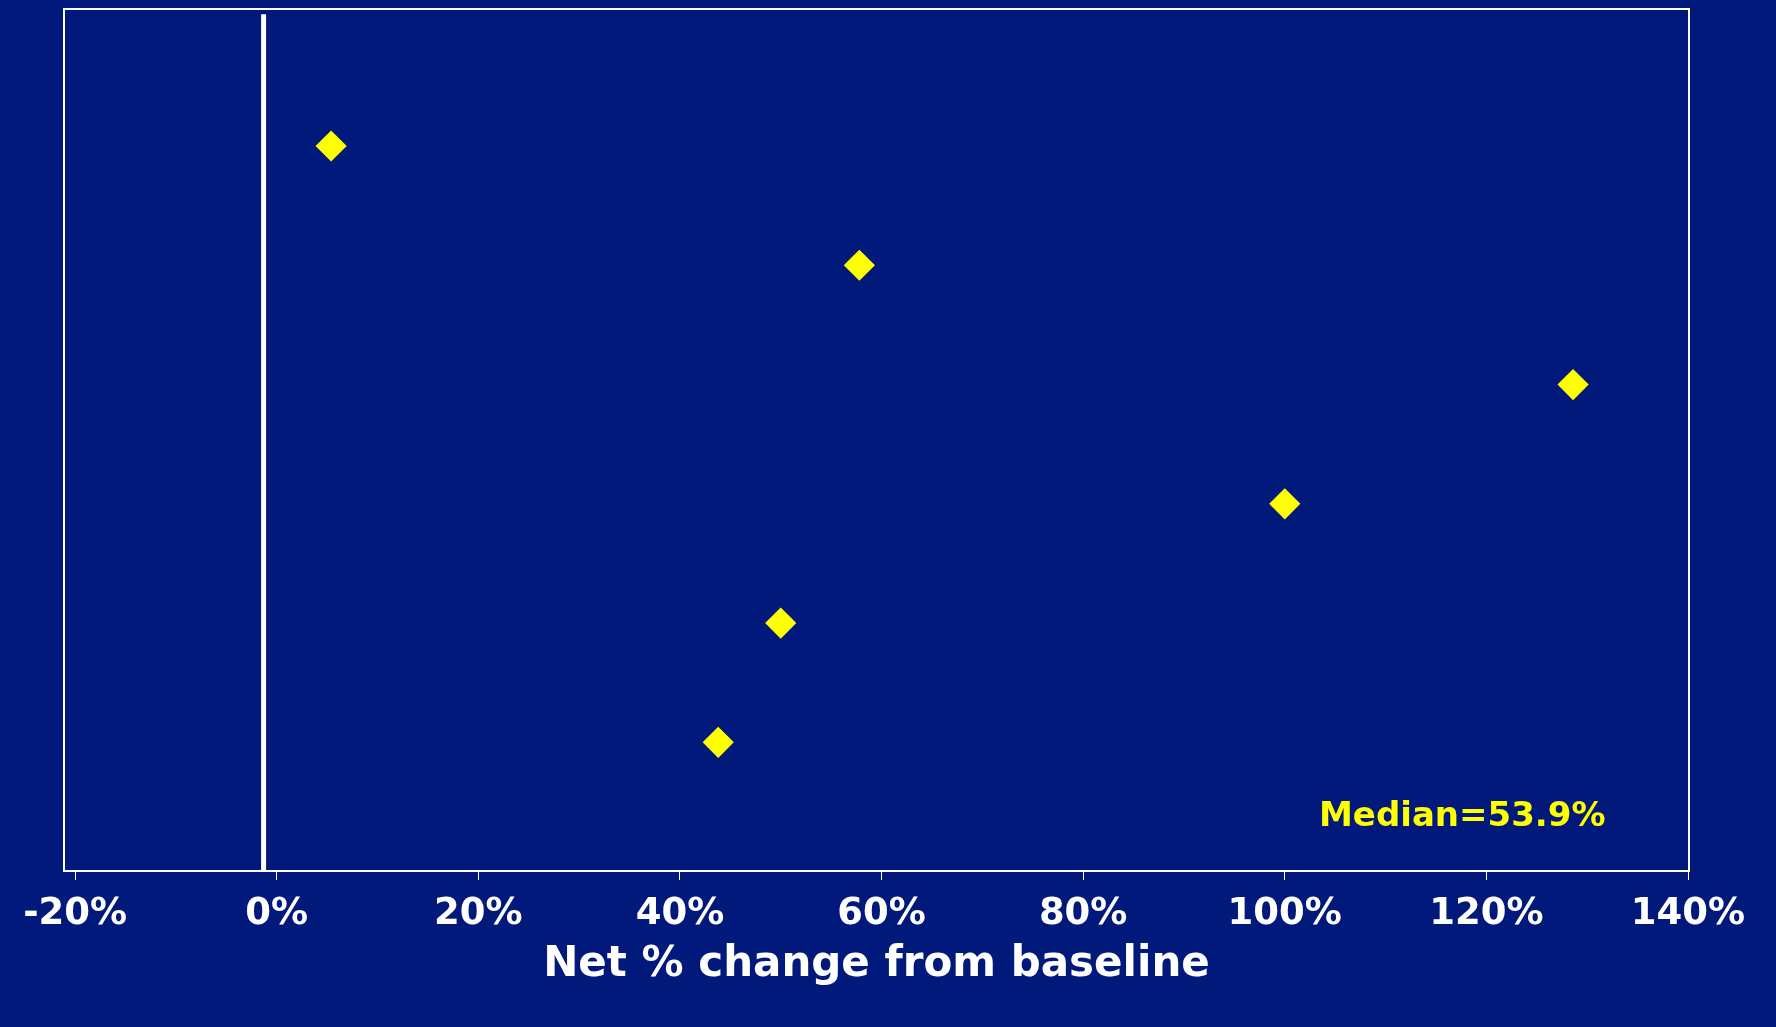  I want to click on annotation: Median=53.9%, so click(1462, 814).